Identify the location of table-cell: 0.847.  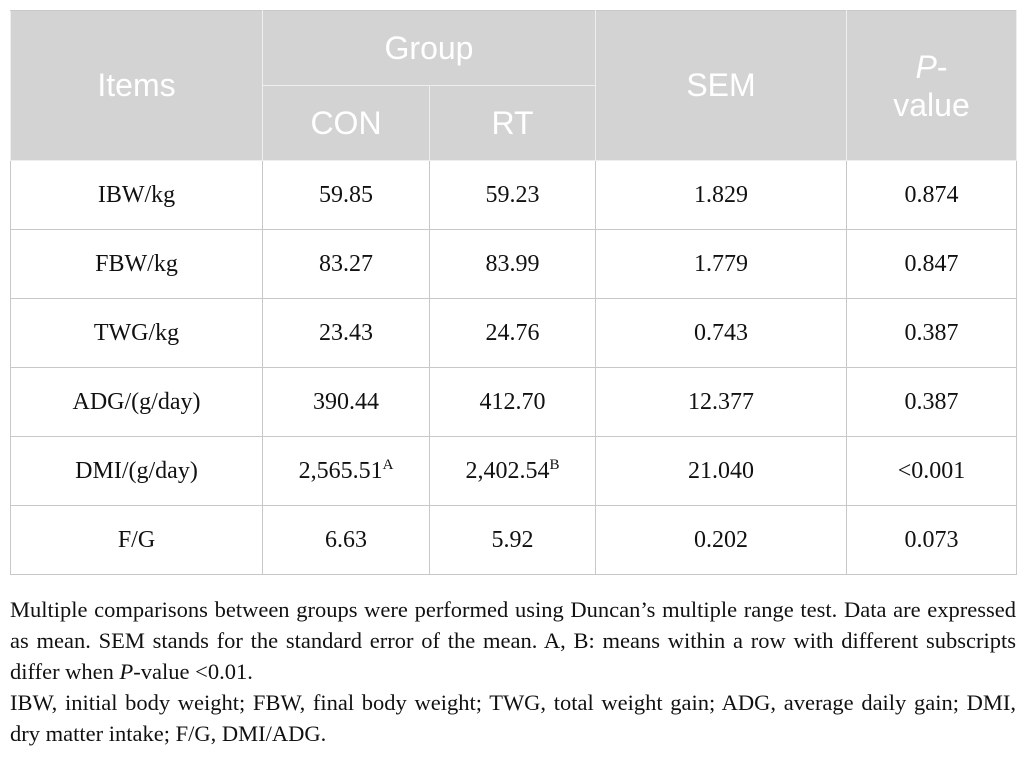
(931, 264).